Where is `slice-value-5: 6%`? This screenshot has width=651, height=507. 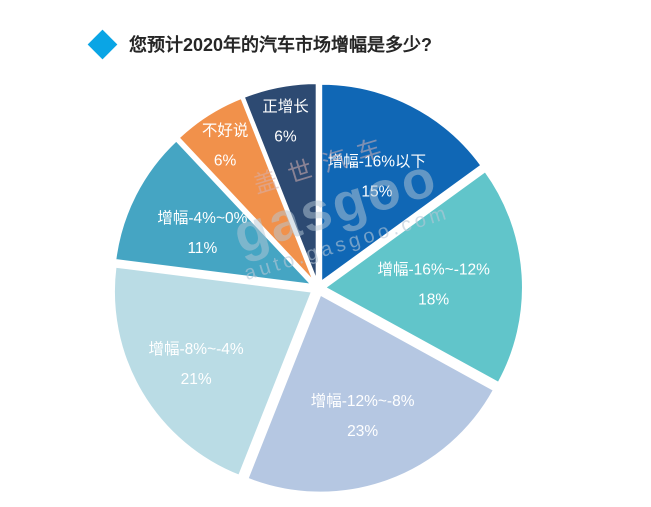 slice-value-5: 6% is located at coordinates (225, 161).